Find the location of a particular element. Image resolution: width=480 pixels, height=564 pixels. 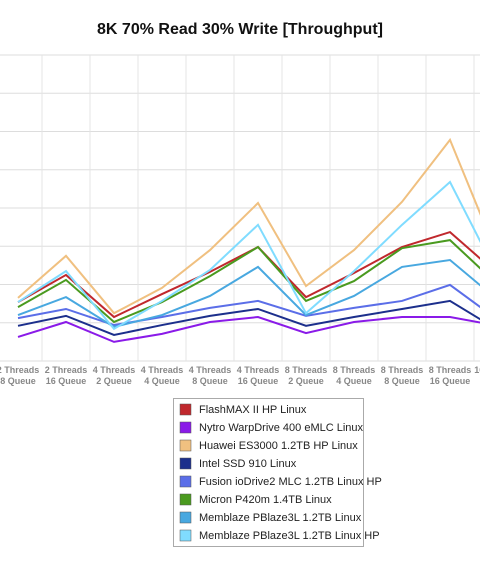

x-tick-label: 2 Threads 8 Queue is located at coordinates (19, 375).